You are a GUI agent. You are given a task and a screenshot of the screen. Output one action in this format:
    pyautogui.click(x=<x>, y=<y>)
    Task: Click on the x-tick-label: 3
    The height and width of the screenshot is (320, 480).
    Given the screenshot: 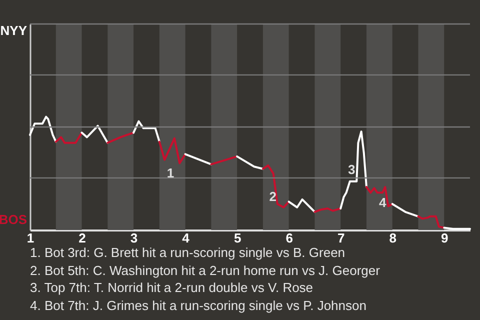 What is the action you would take?
    pyautogui.click(x=134, y=238)
    